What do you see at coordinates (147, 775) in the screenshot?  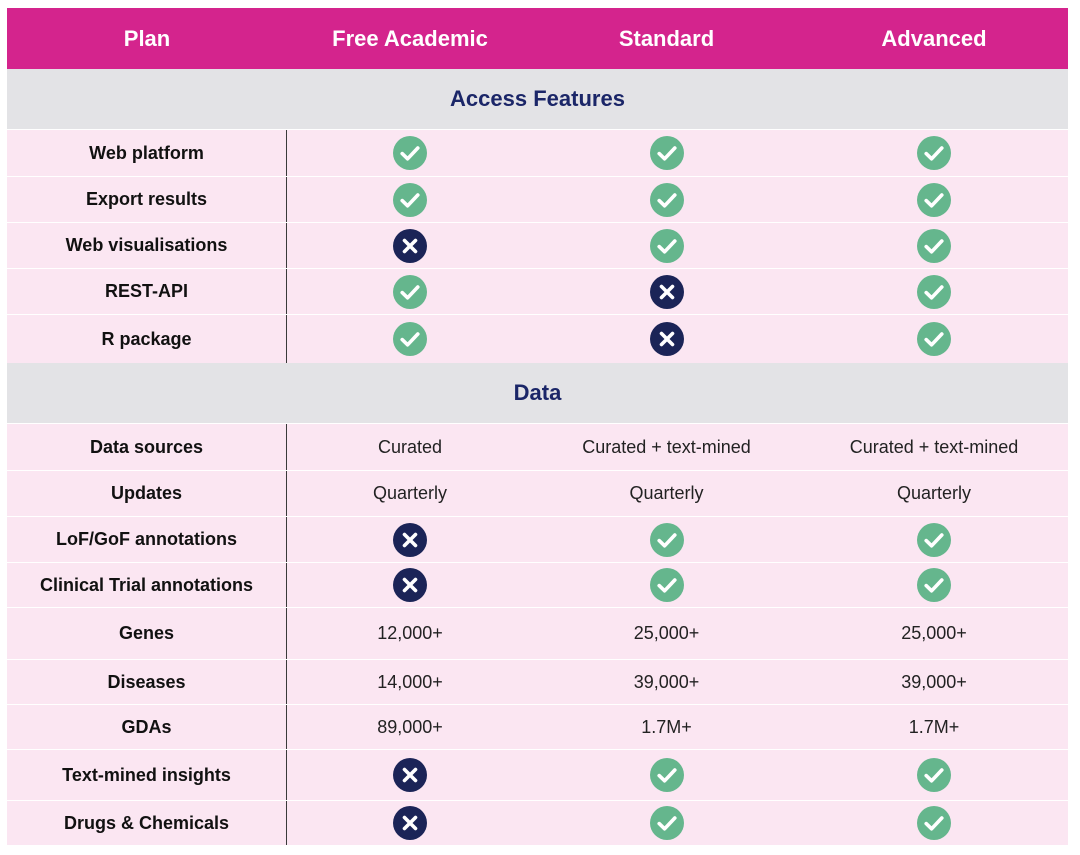 I see `row-label: Text-mined insights` at bounding box center [147, 775].